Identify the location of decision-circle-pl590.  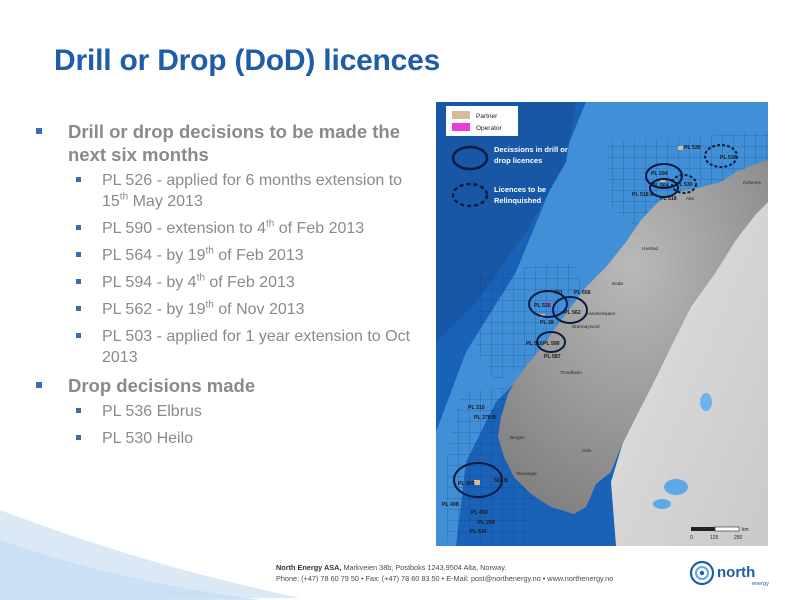
(551, 342).